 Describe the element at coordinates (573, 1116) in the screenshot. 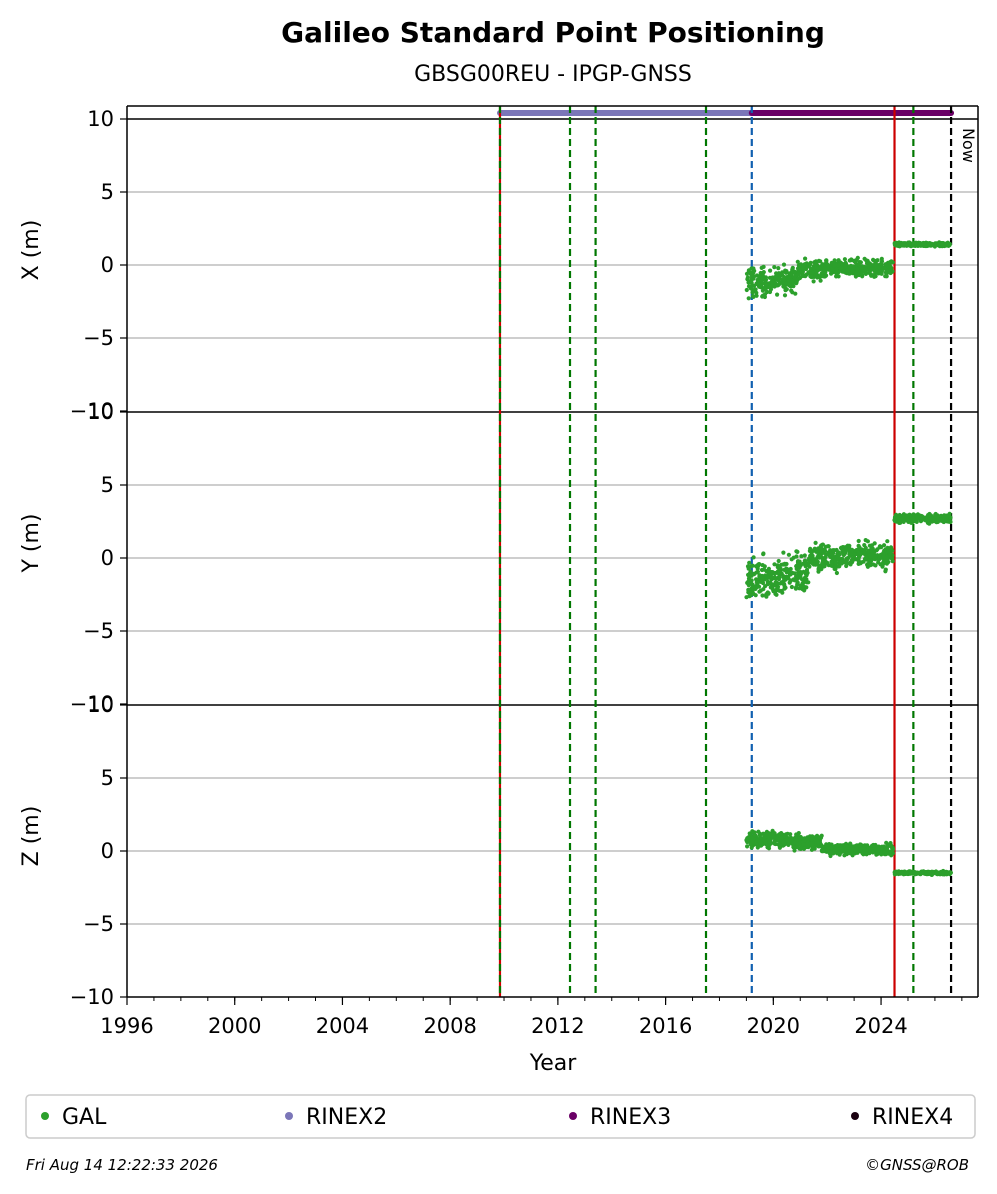

I see `legend-marker-rinex3` at that location.